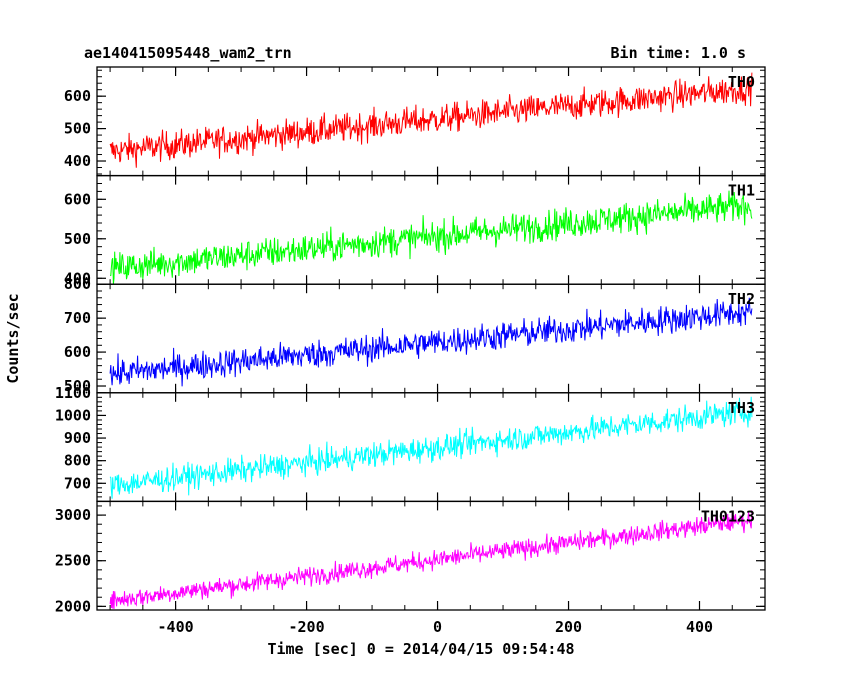 The height and width of the screenshot is (680, 850). Describe the element at coordinates (73, 561) in the screenshot. I see `y-tick-label: 2500` at that location.